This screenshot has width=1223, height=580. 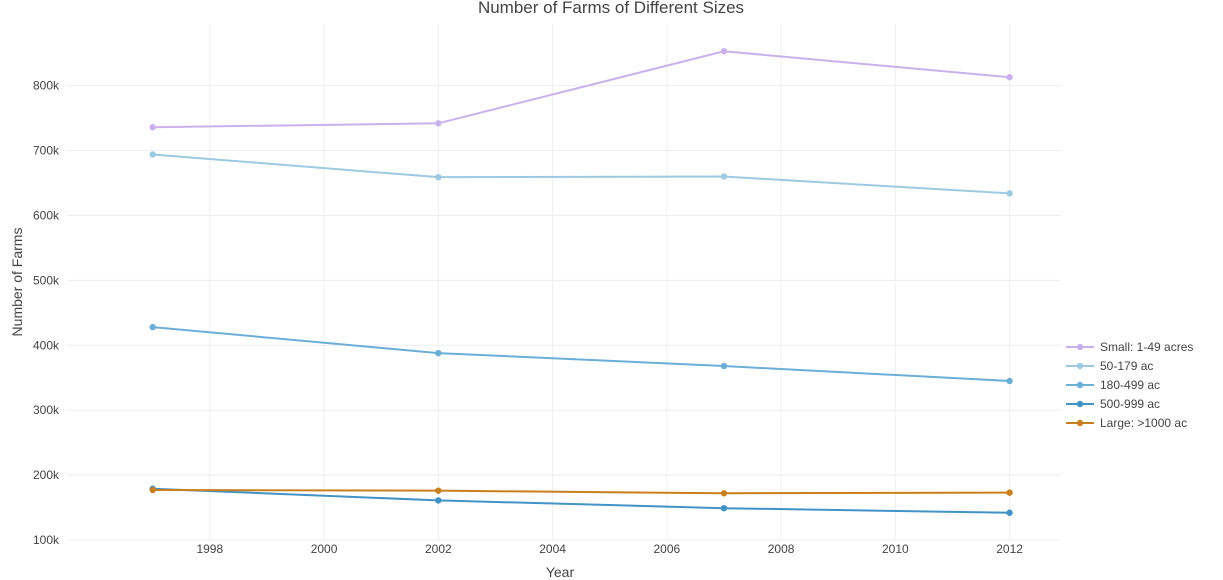 What do you see at coordinates (46, 151) in the screenshot?
I see `y-tick-label: 700k` at bounding box center [46, 151].